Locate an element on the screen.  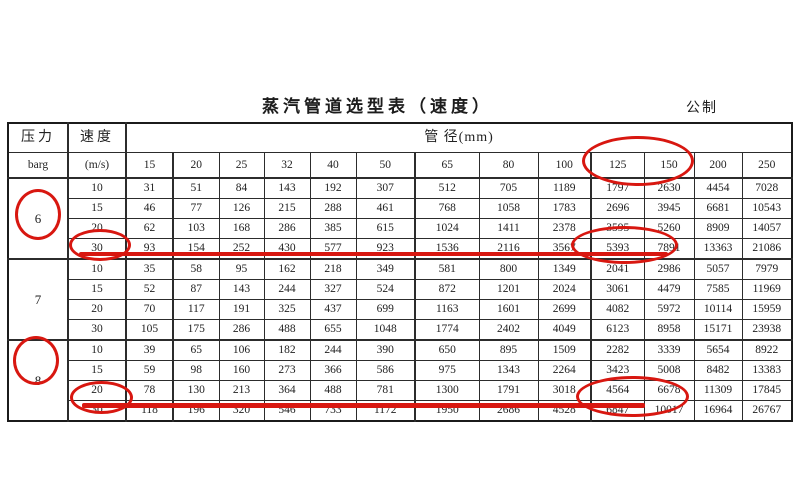
value-p7-s10-dn150: 2986 is located at coordinates (669, 269).